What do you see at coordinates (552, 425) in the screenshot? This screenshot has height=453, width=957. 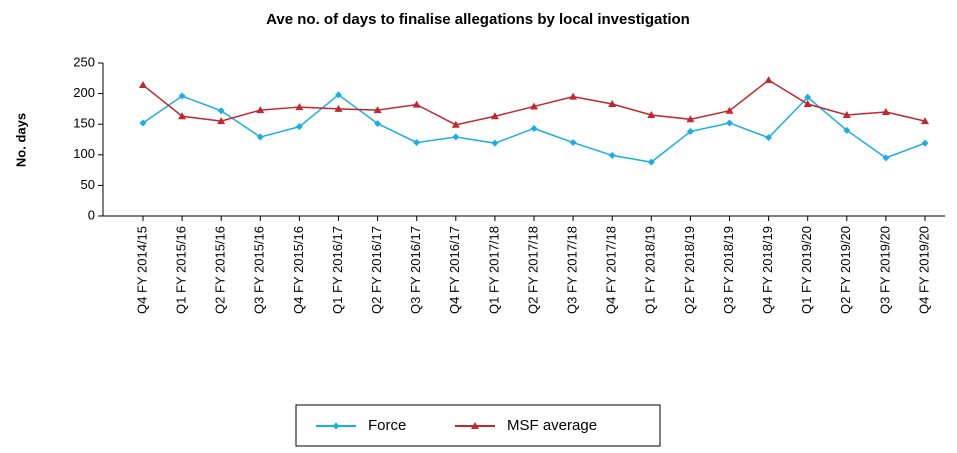 I see `legend-label: MSF average` at bounding box center [552, 425].